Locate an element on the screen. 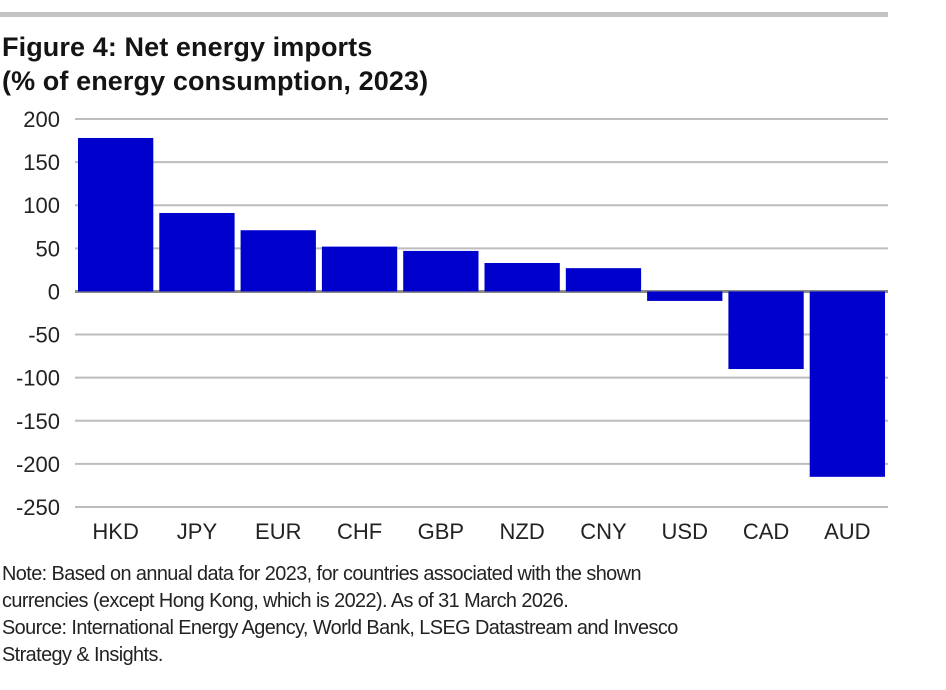 This screenshot has height=690, width=946. x-tick-label: CAD is located at coordinates (766, 531).